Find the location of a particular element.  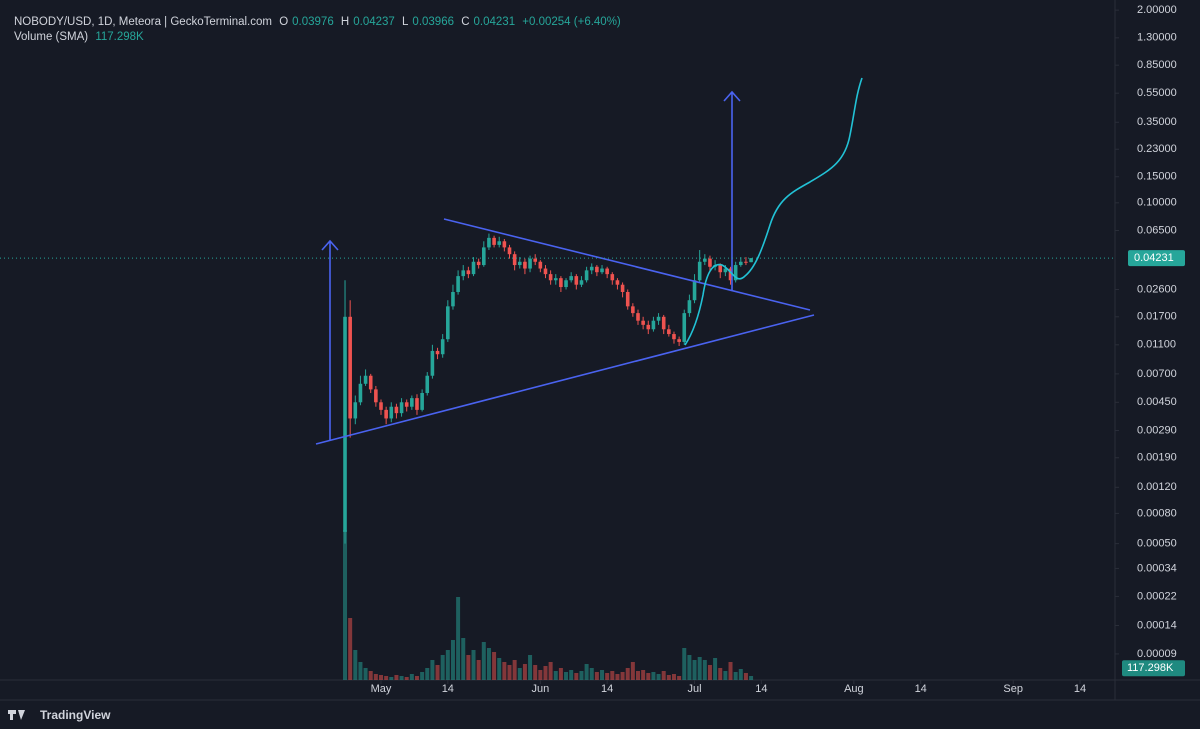

brand: TradingView is located at coordinates (75, 715).